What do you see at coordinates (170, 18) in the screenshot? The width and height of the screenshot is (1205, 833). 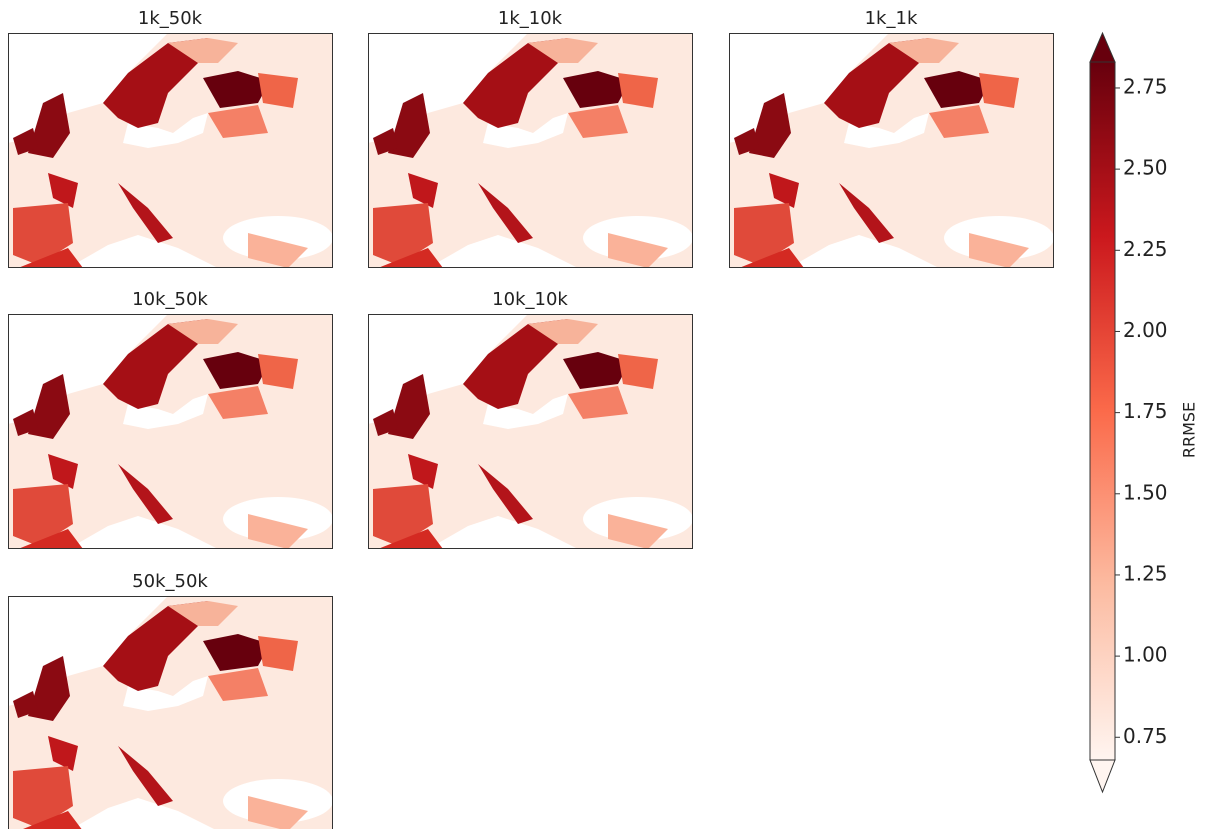 I see `panel-title: 1k_50k` at bounding box center [170, 18].